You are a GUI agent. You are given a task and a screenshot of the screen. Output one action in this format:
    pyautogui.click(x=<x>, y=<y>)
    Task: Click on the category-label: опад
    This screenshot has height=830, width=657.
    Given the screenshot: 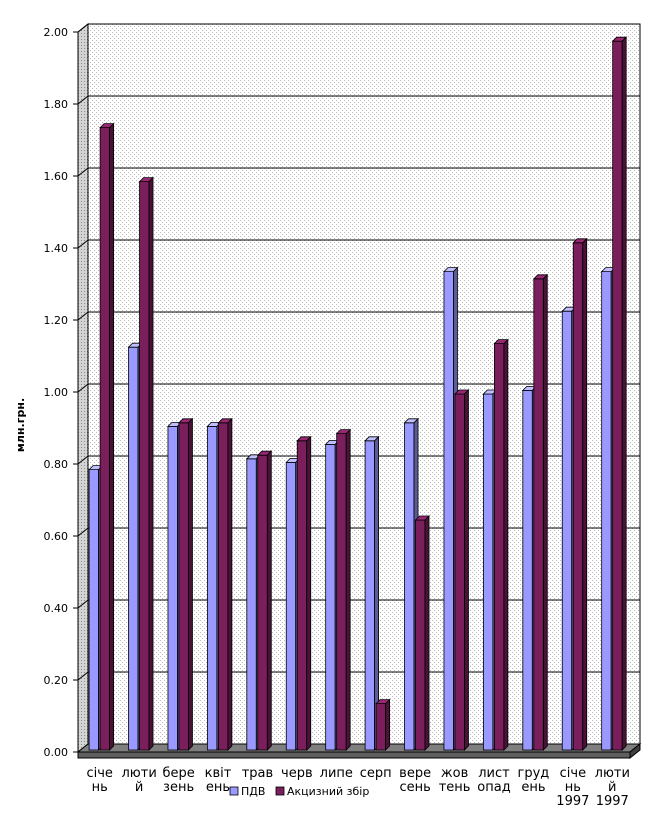 What is the action you would take?
    pyautogui.click(x=493, y=787)
    